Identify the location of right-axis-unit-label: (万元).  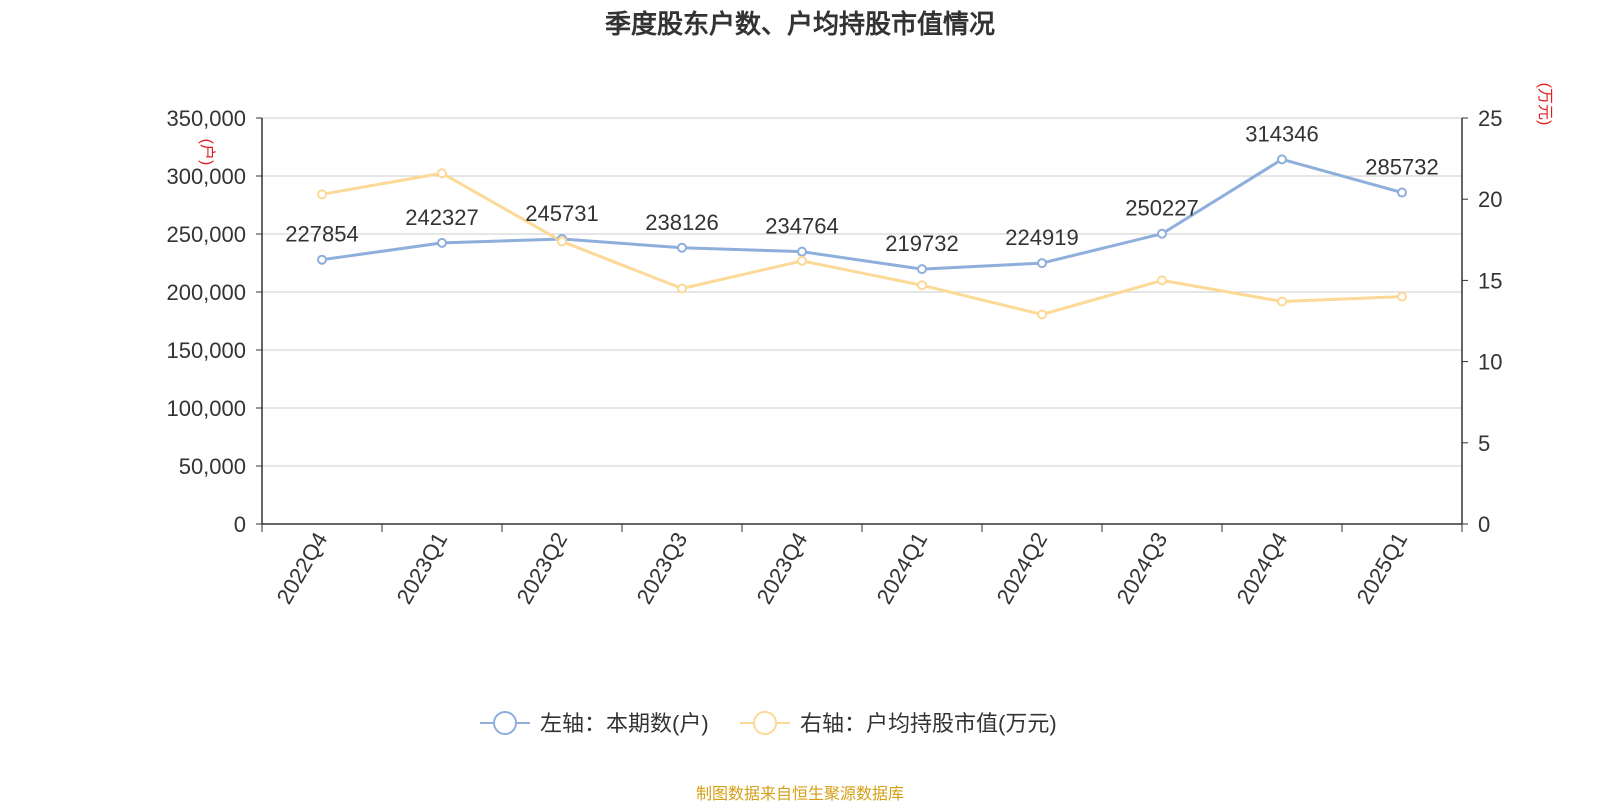
(1544, 104).